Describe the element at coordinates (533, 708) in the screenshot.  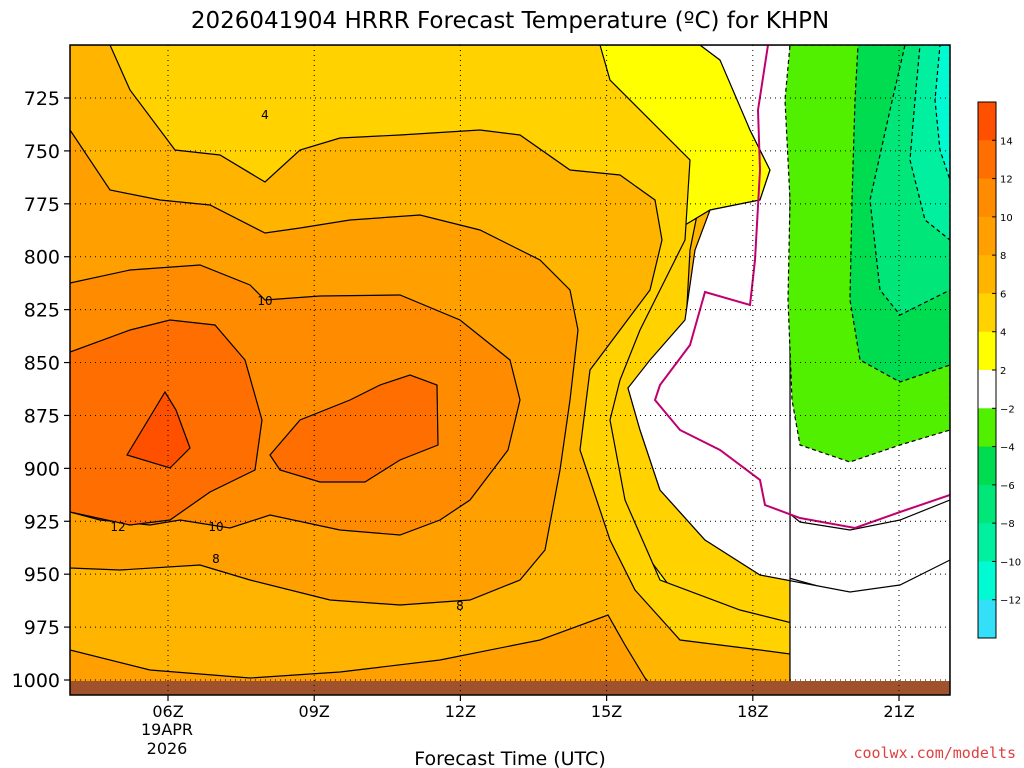
I see `x-axis: 06Z 09Z 12Z 15Z 18Z 21Z` at that location.